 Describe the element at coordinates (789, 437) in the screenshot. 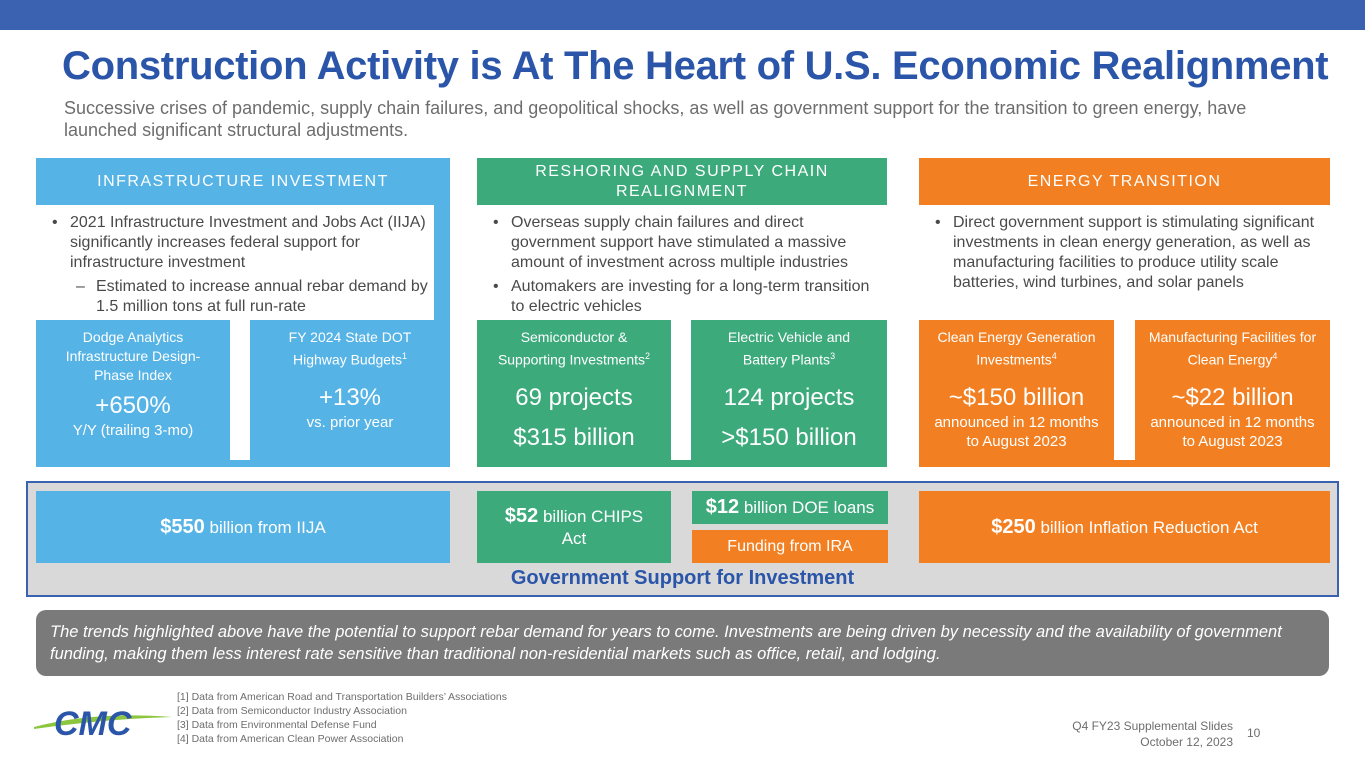

I see `stat-value: >$150 billion` at that location.